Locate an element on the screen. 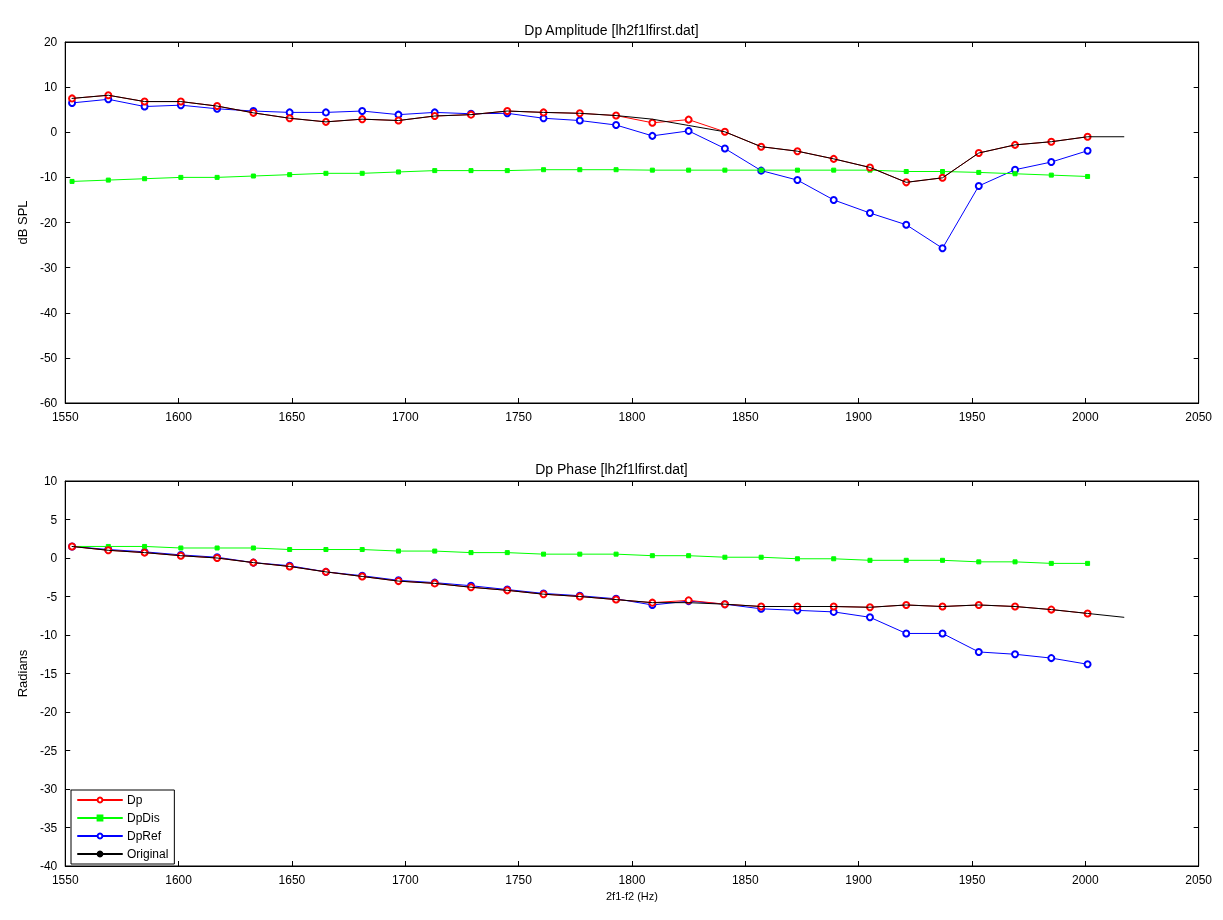 The width and height of the screenshot is (1223, 920). chart-title: Dp Phase [lh2f1lfirst.dat] is located at coordinates (611, 469).